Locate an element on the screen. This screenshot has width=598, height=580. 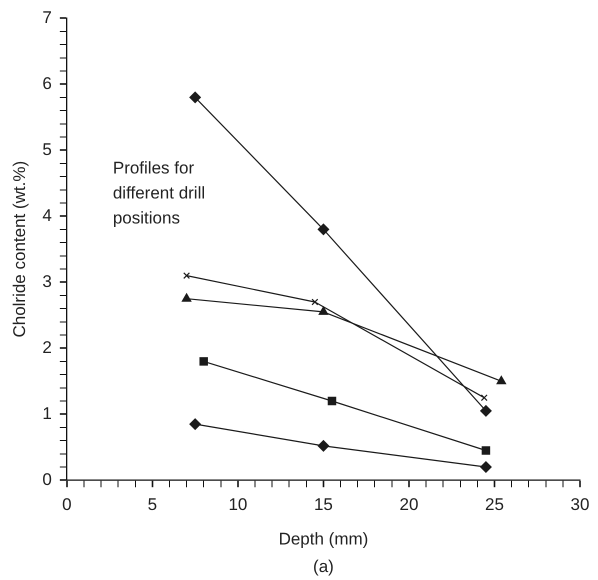
x-axis-title: Depth (mm) is located at coordinates (323, 538).